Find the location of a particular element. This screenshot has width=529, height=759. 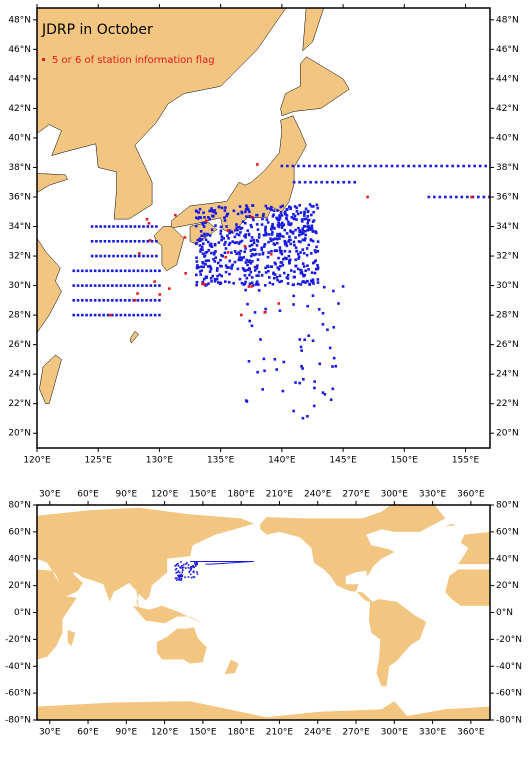

y-tick-label: 34°N is located at coordinates (507, 227).